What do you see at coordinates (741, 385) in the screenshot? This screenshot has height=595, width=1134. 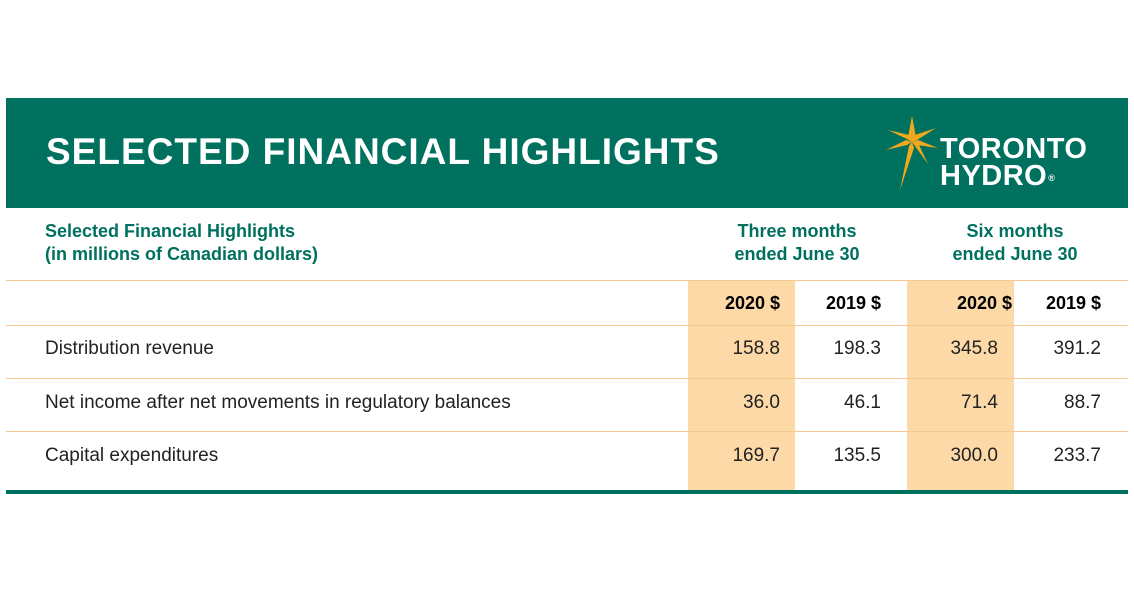 I see `highlight-col-three-months-2020` at bounding box center [741, 385].